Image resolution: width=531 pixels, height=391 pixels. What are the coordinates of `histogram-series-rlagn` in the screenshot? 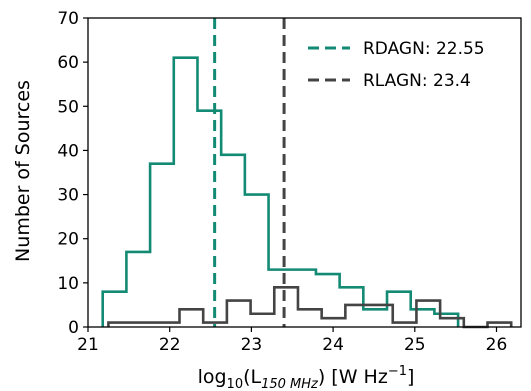 It's located at (310, 307).